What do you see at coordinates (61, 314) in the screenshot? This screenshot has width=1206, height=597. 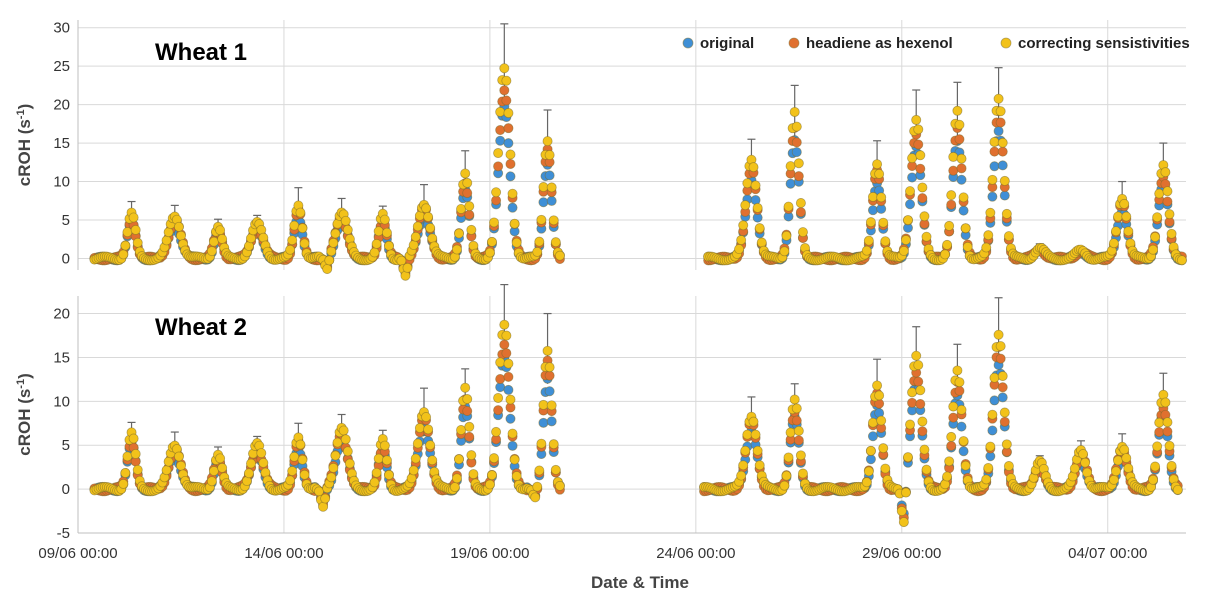 I see `y-tick-label: 20` at bounding box center [61, 314].